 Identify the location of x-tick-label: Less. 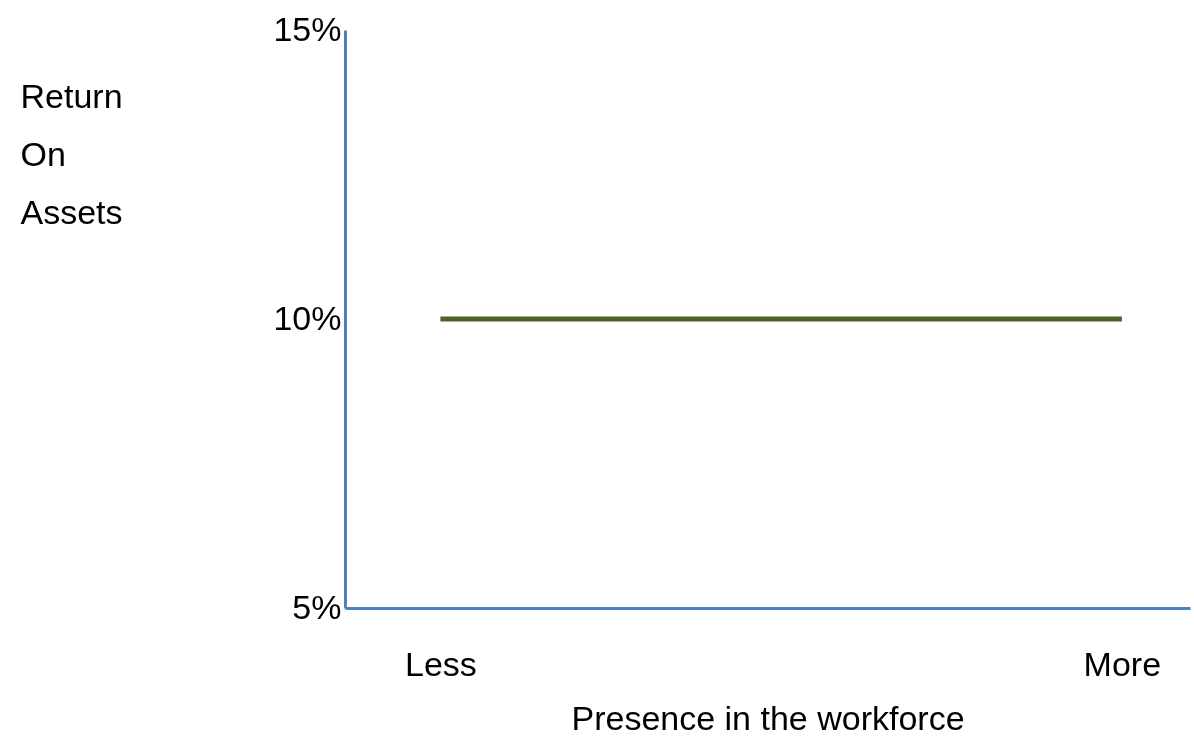
(440, 663).